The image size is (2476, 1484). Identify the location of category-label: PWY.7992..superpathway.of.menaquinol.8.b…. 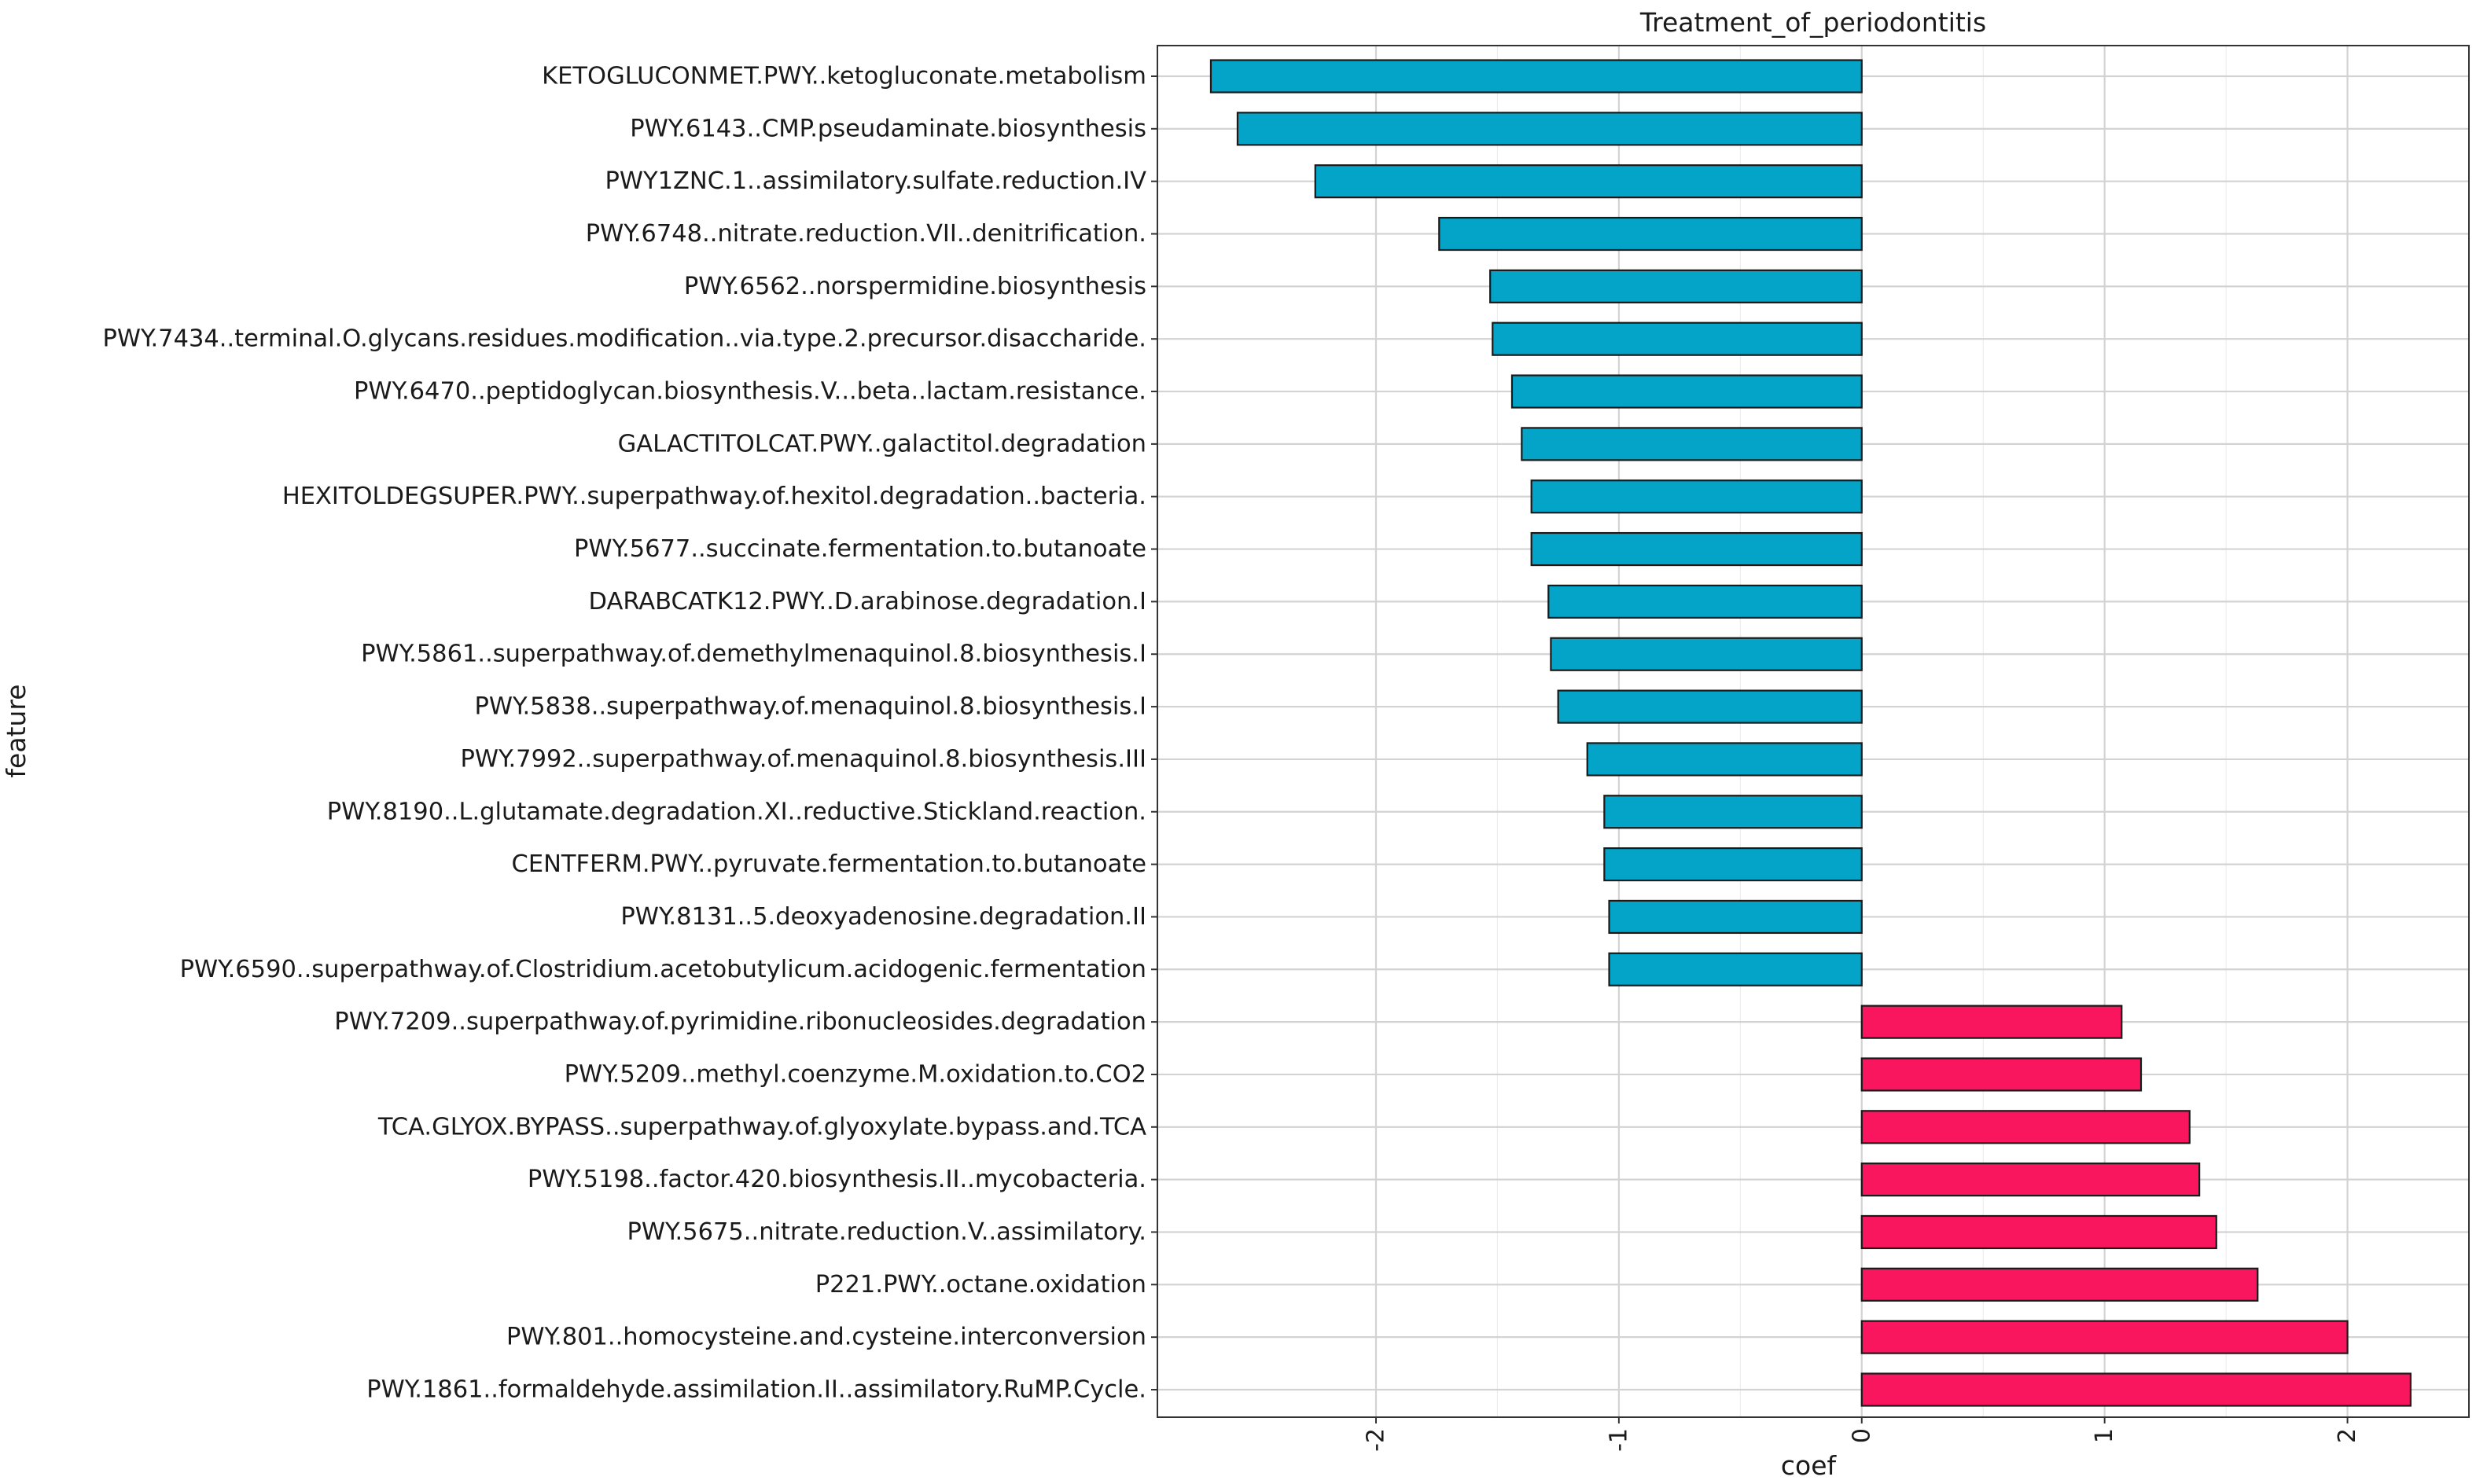
(803, 759).